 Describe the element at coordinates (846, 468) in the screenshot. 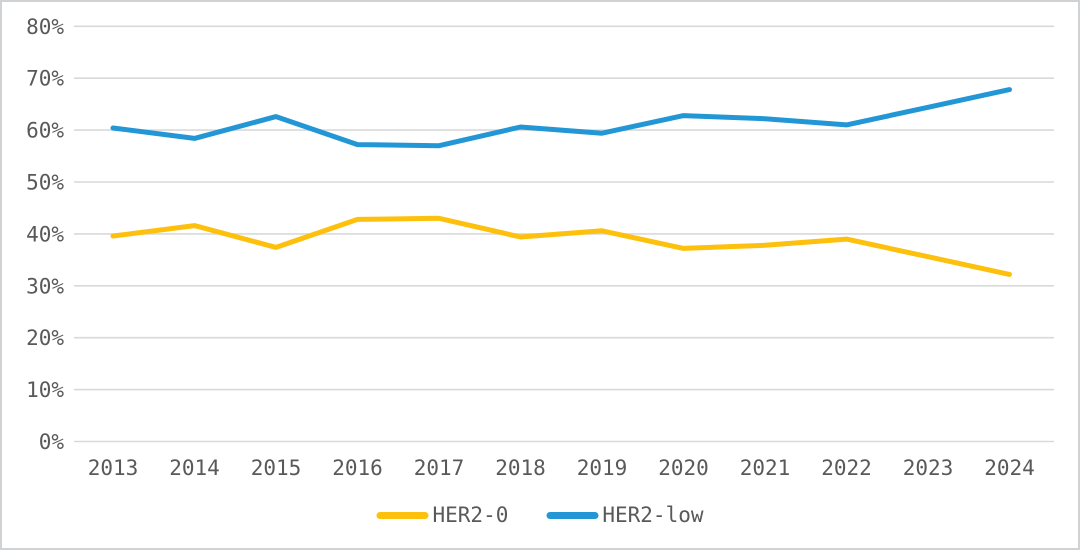

I see `x-tick-label-2022: 2022` at that location.